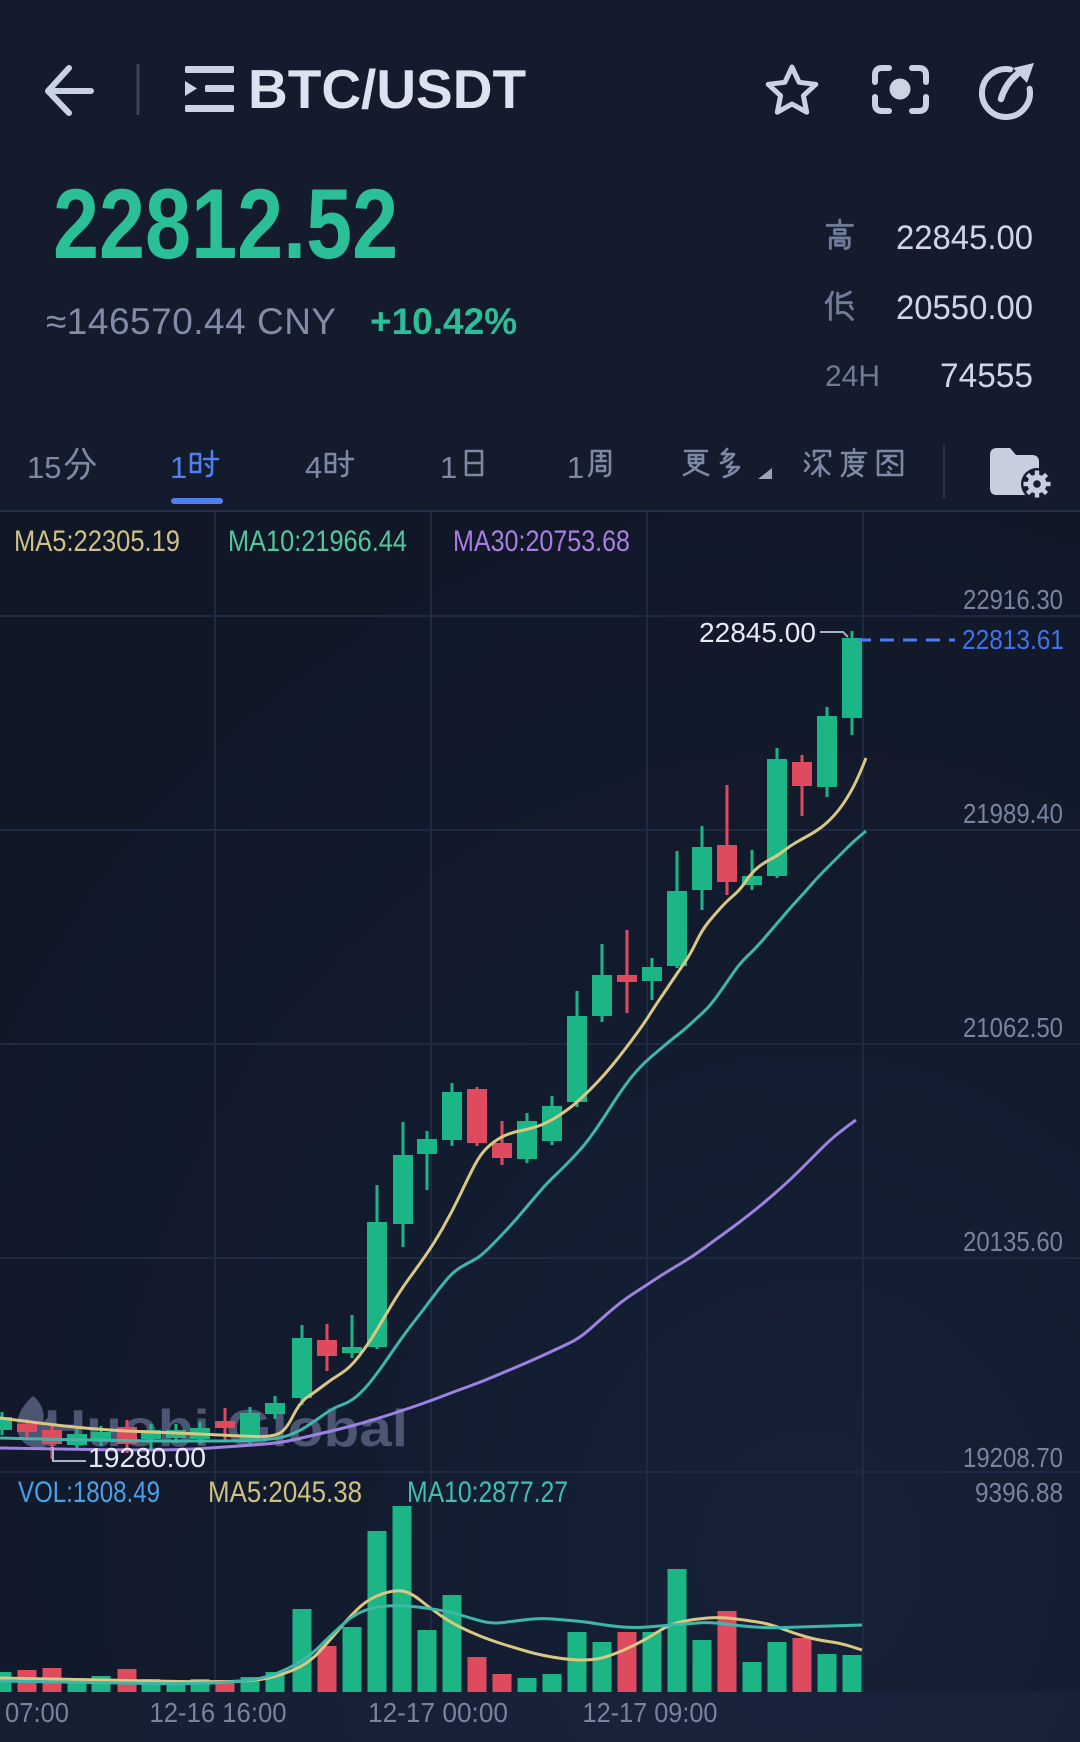  Describe the element at coordinates (313, 467) in the screenshot. I see `svg-text: 4` at that location.